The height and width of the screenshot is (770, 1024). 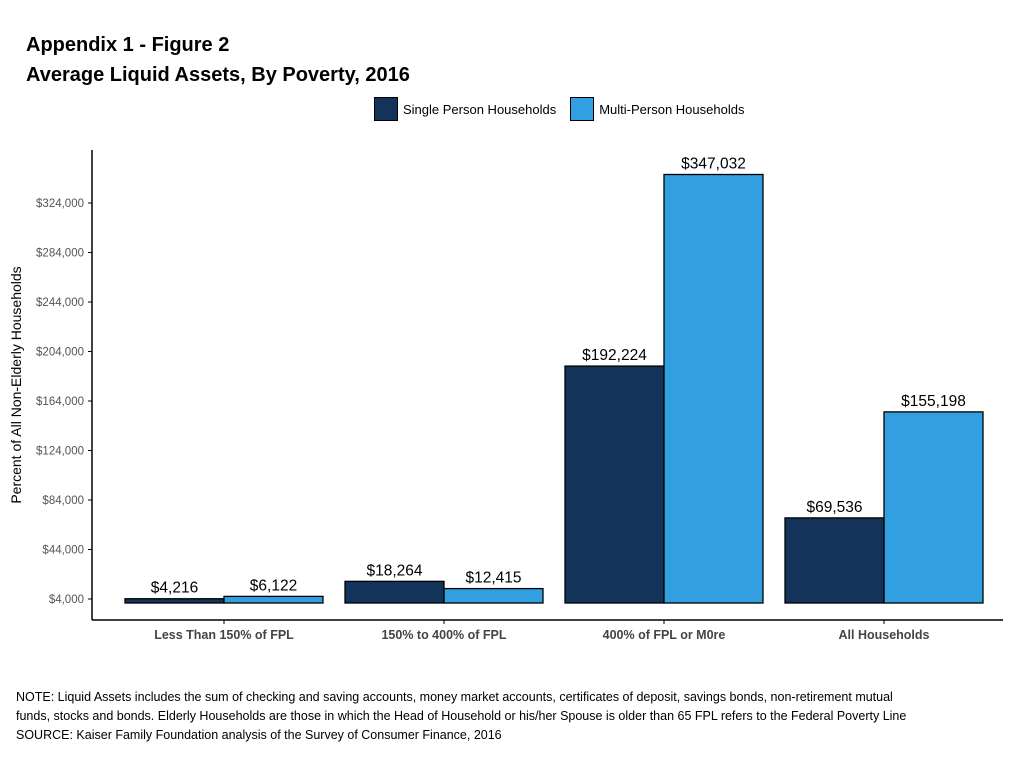 I want to click on y-axis-label: Percent of All Non-Elderly Households, so click(x=16, y=384).